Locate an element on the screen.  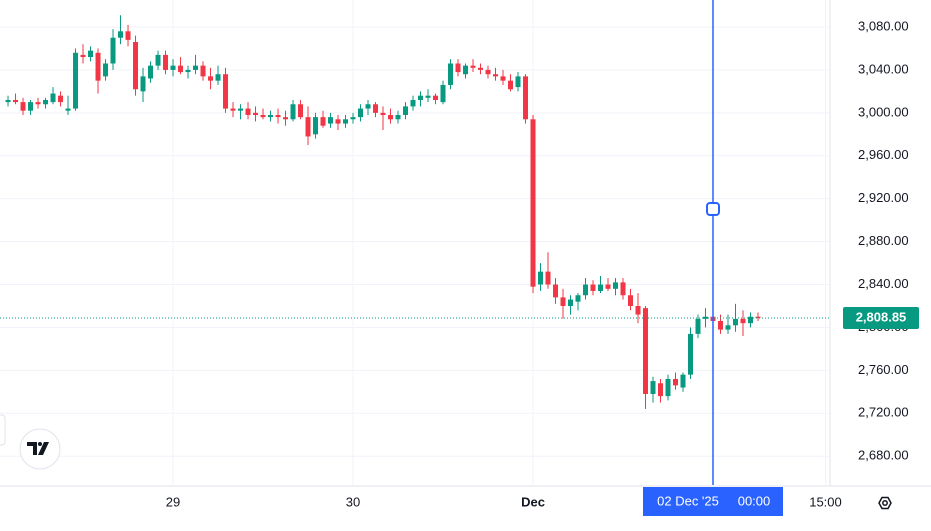
y-tick-label: 2,880.00 is located at coordinates (883, 240).